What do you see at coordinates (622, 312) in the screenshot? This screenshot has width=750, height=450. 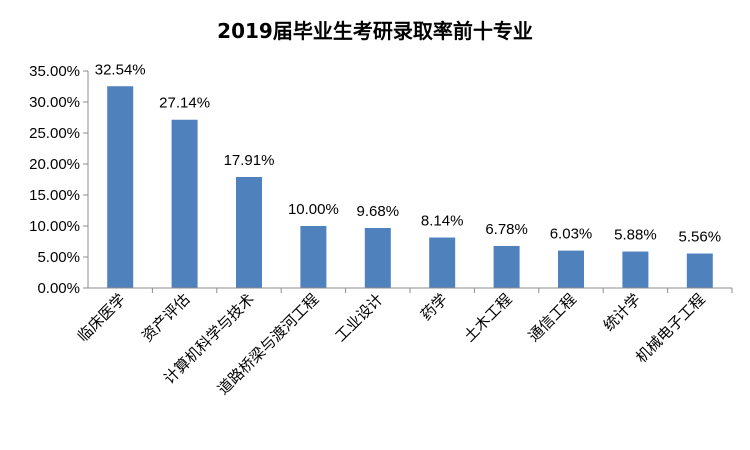 I see `x-tick-label: 统计学` at bounding box center [622, 312].